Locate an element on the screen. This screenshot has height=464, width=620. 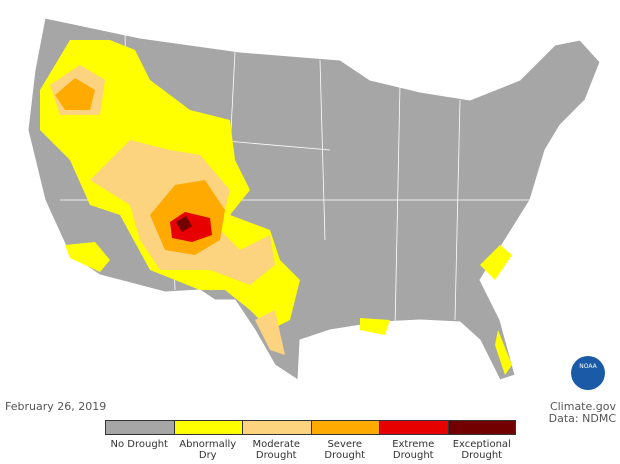
noaa-logo-text: NOAA is located at coordinates (588, 366).